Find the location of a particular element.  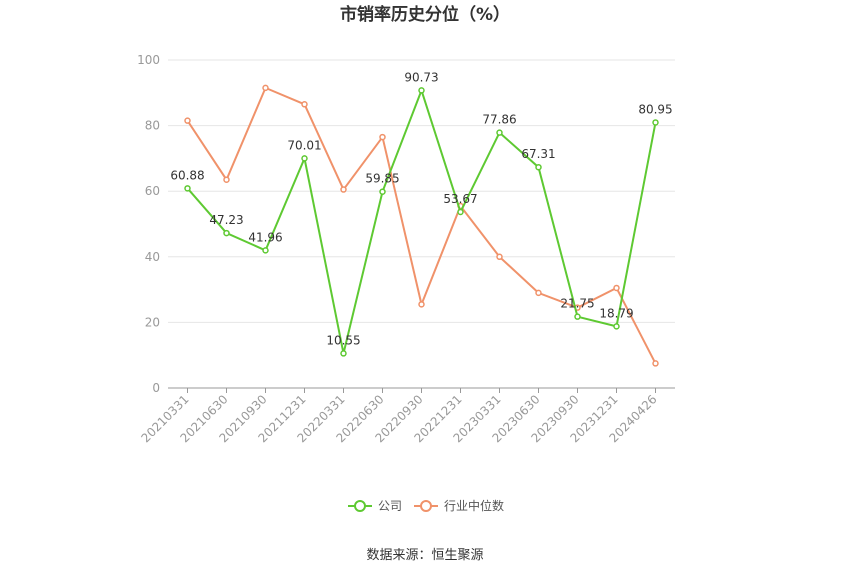

data-label: 47.23 is located at coordinates (226, 220).